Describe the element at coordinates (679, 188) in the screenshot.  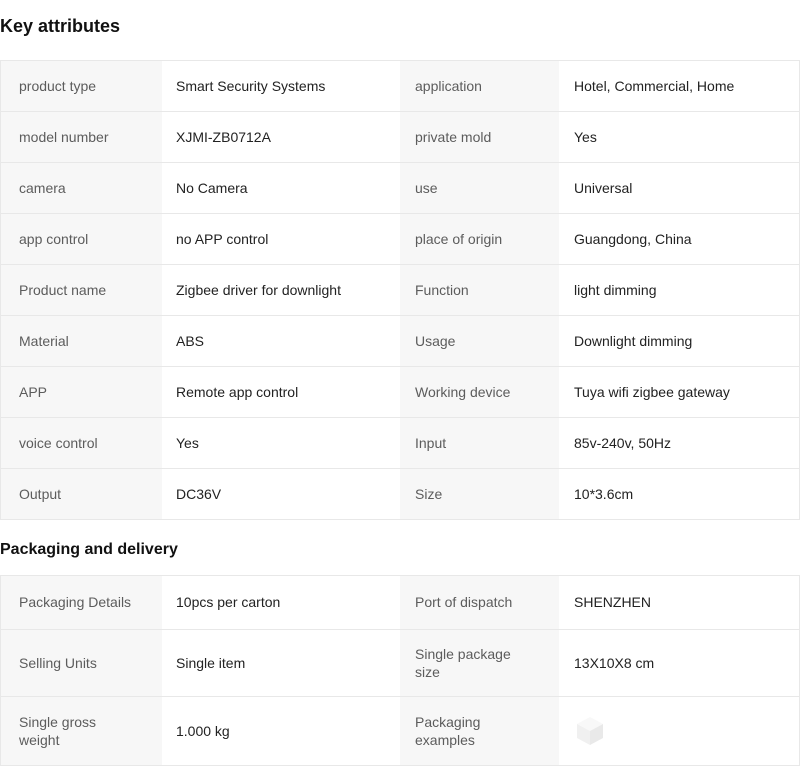
I see `attribute-value: Universal` at that location.